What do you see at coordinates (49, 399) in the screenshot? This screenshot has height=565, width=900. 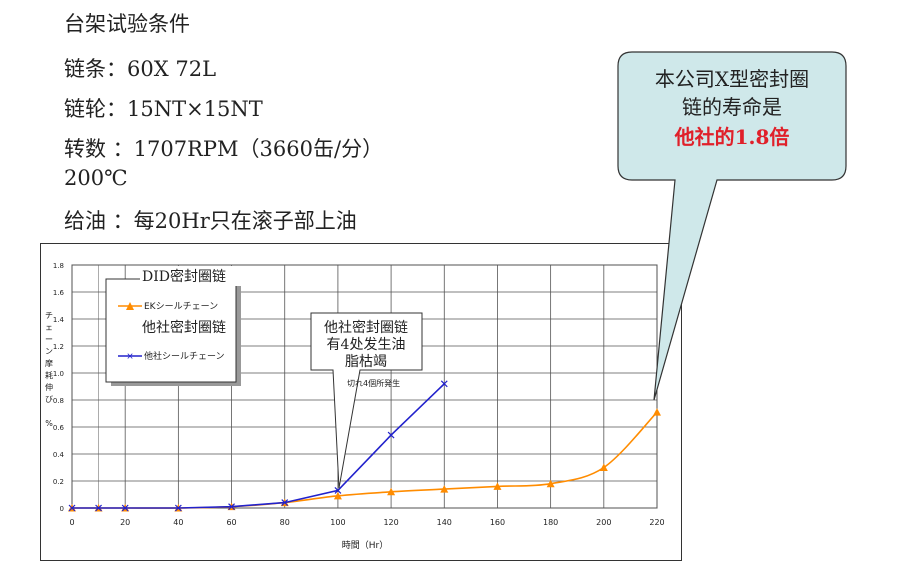 I see `y-axis-title-char: び` at bounding box center [49, 399].